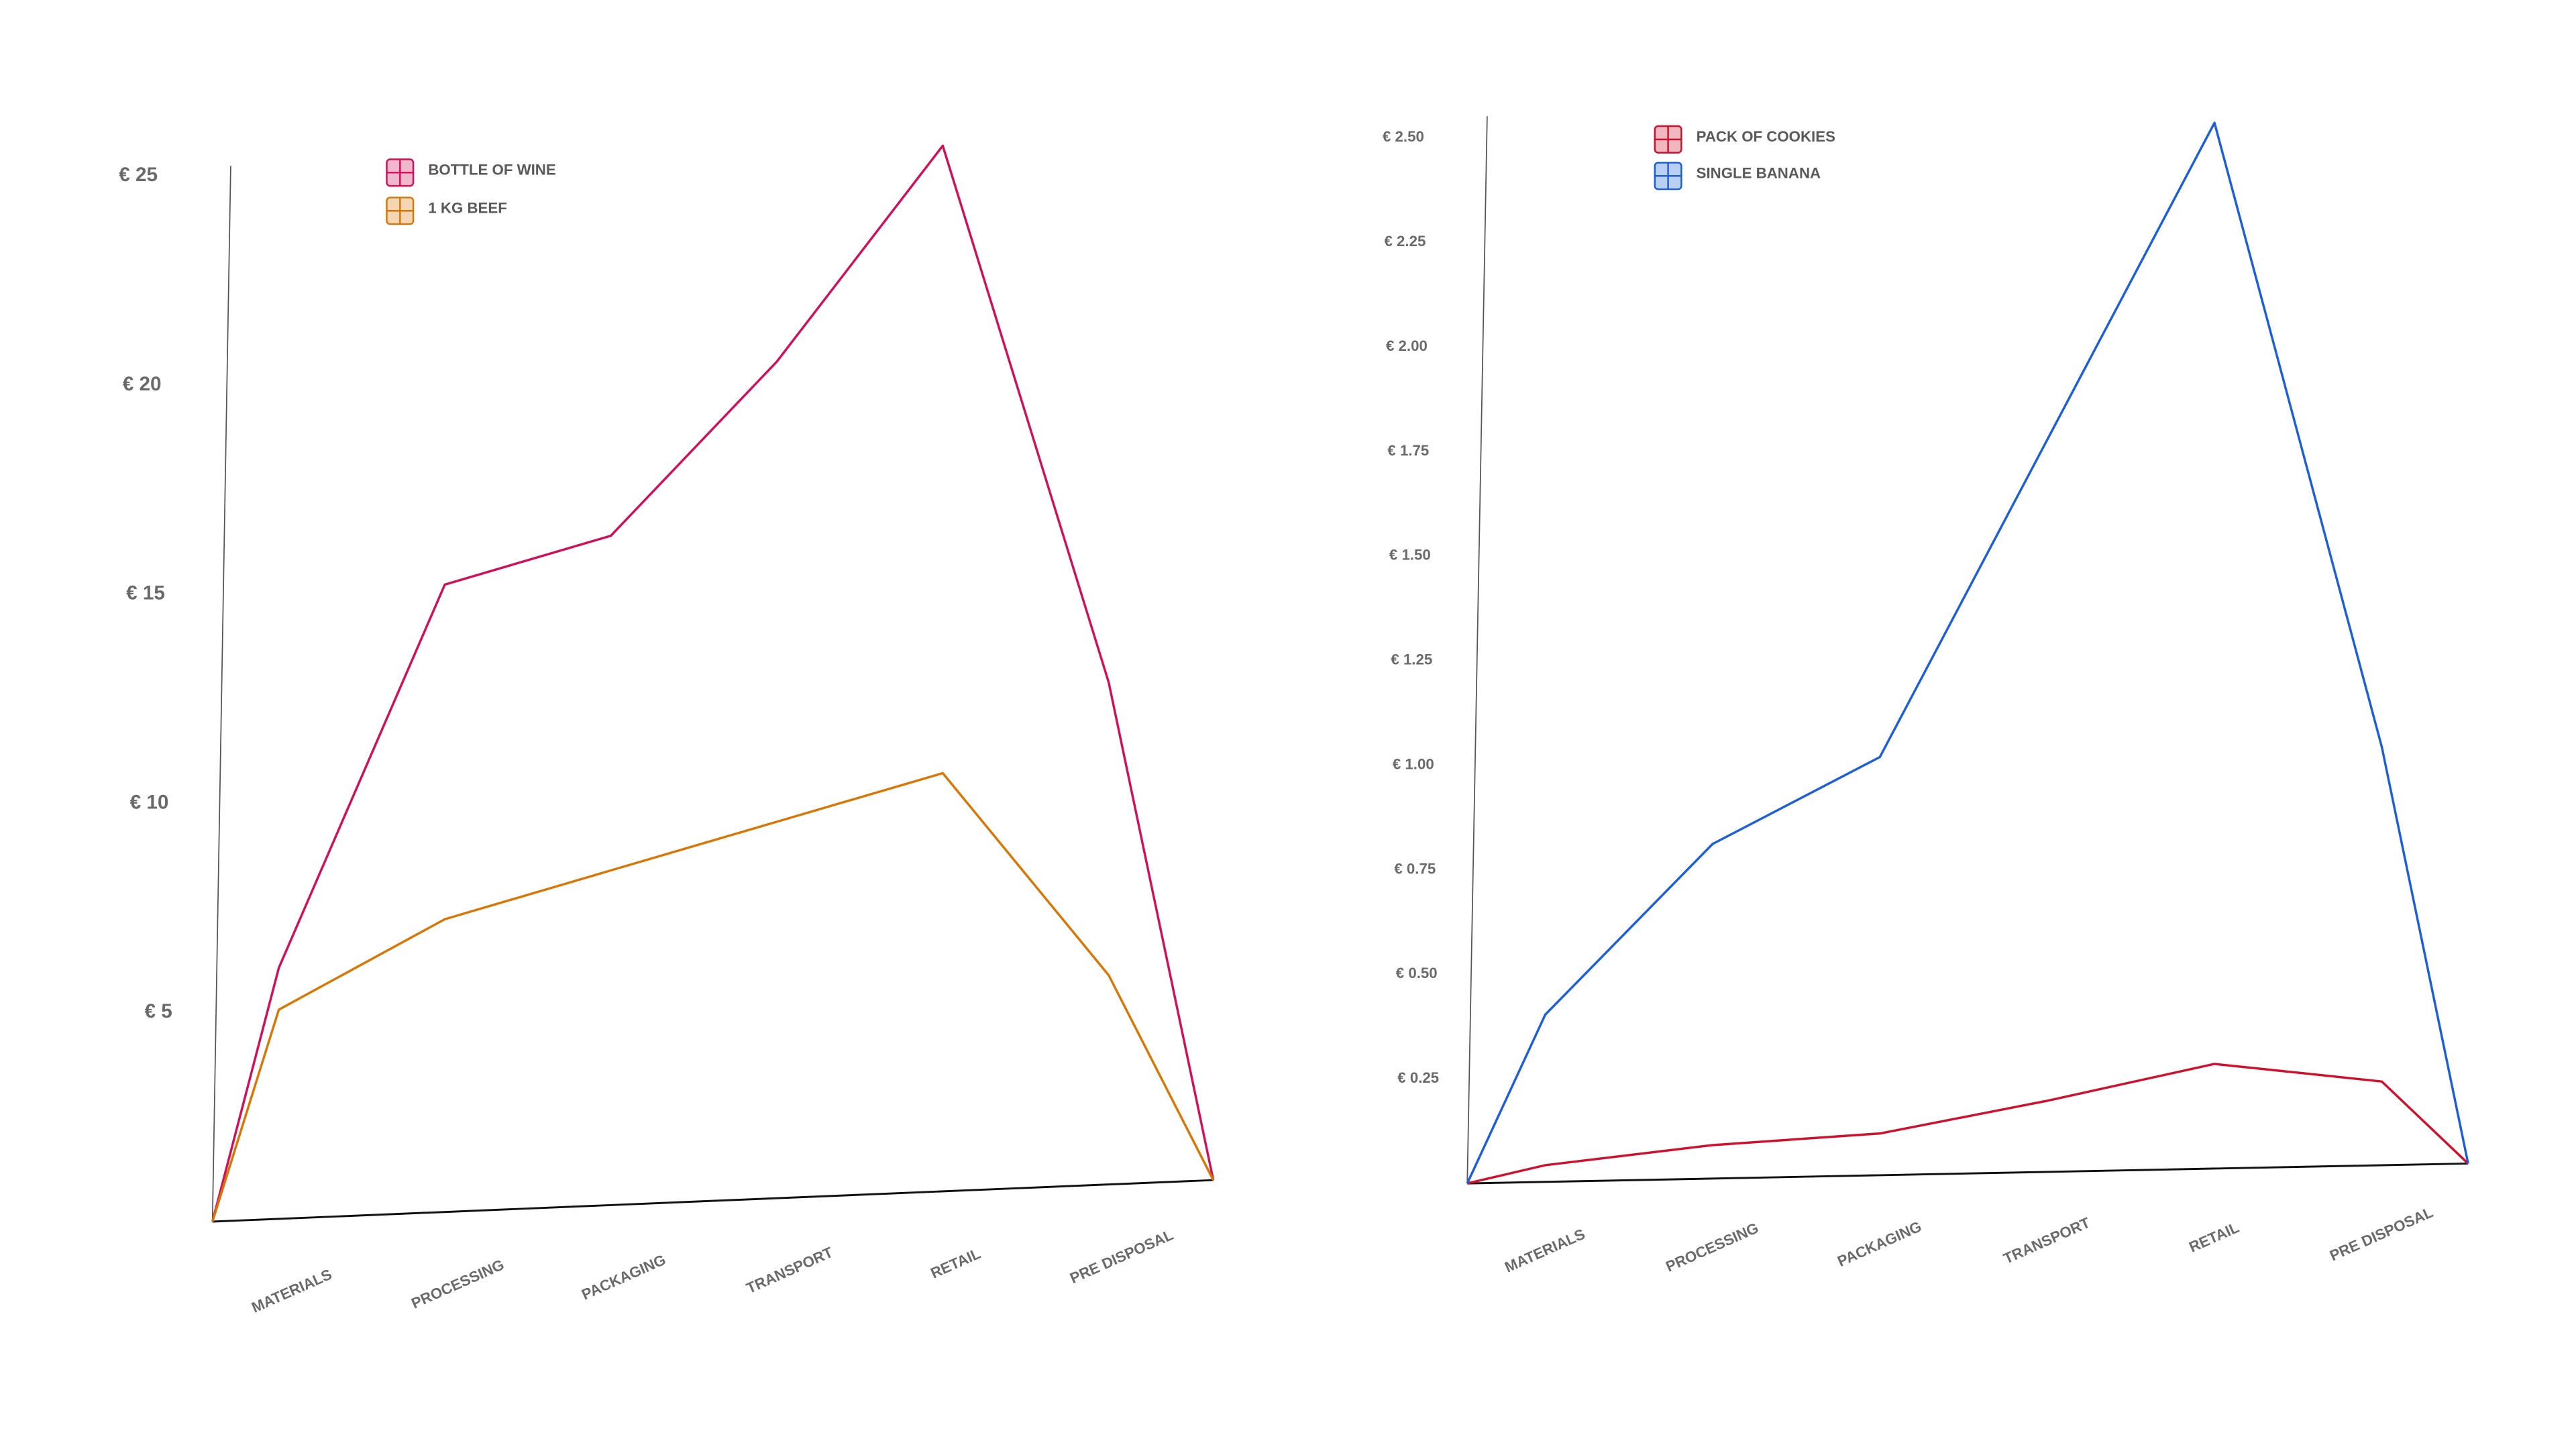 Image resolution: width=2576 pixels, height=1449 pixels. Describe the element at coordinates (138, 175) in the screenshot. I see `y-tick-label: € 25` at that location.